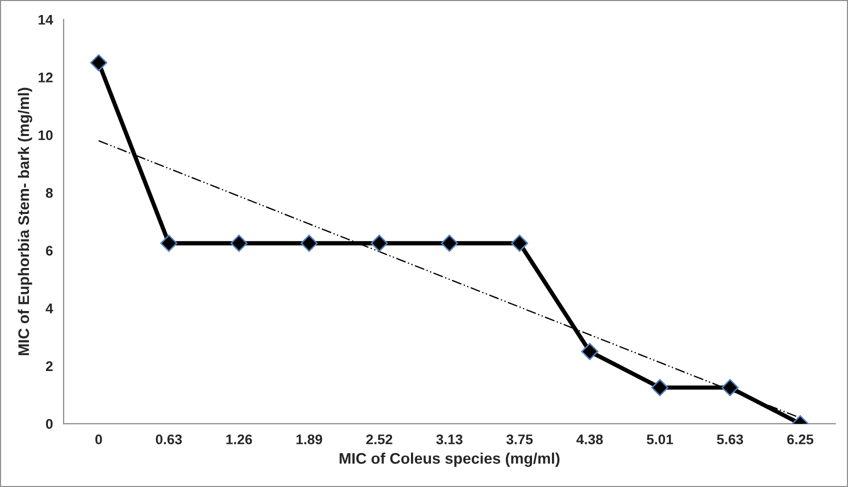 Image resolution: width=848 pixels, height=487 pixels. I want to click on y-axis-title: MIC of Euphorbia Stem- bark (mg/ml), so click(25, 222).